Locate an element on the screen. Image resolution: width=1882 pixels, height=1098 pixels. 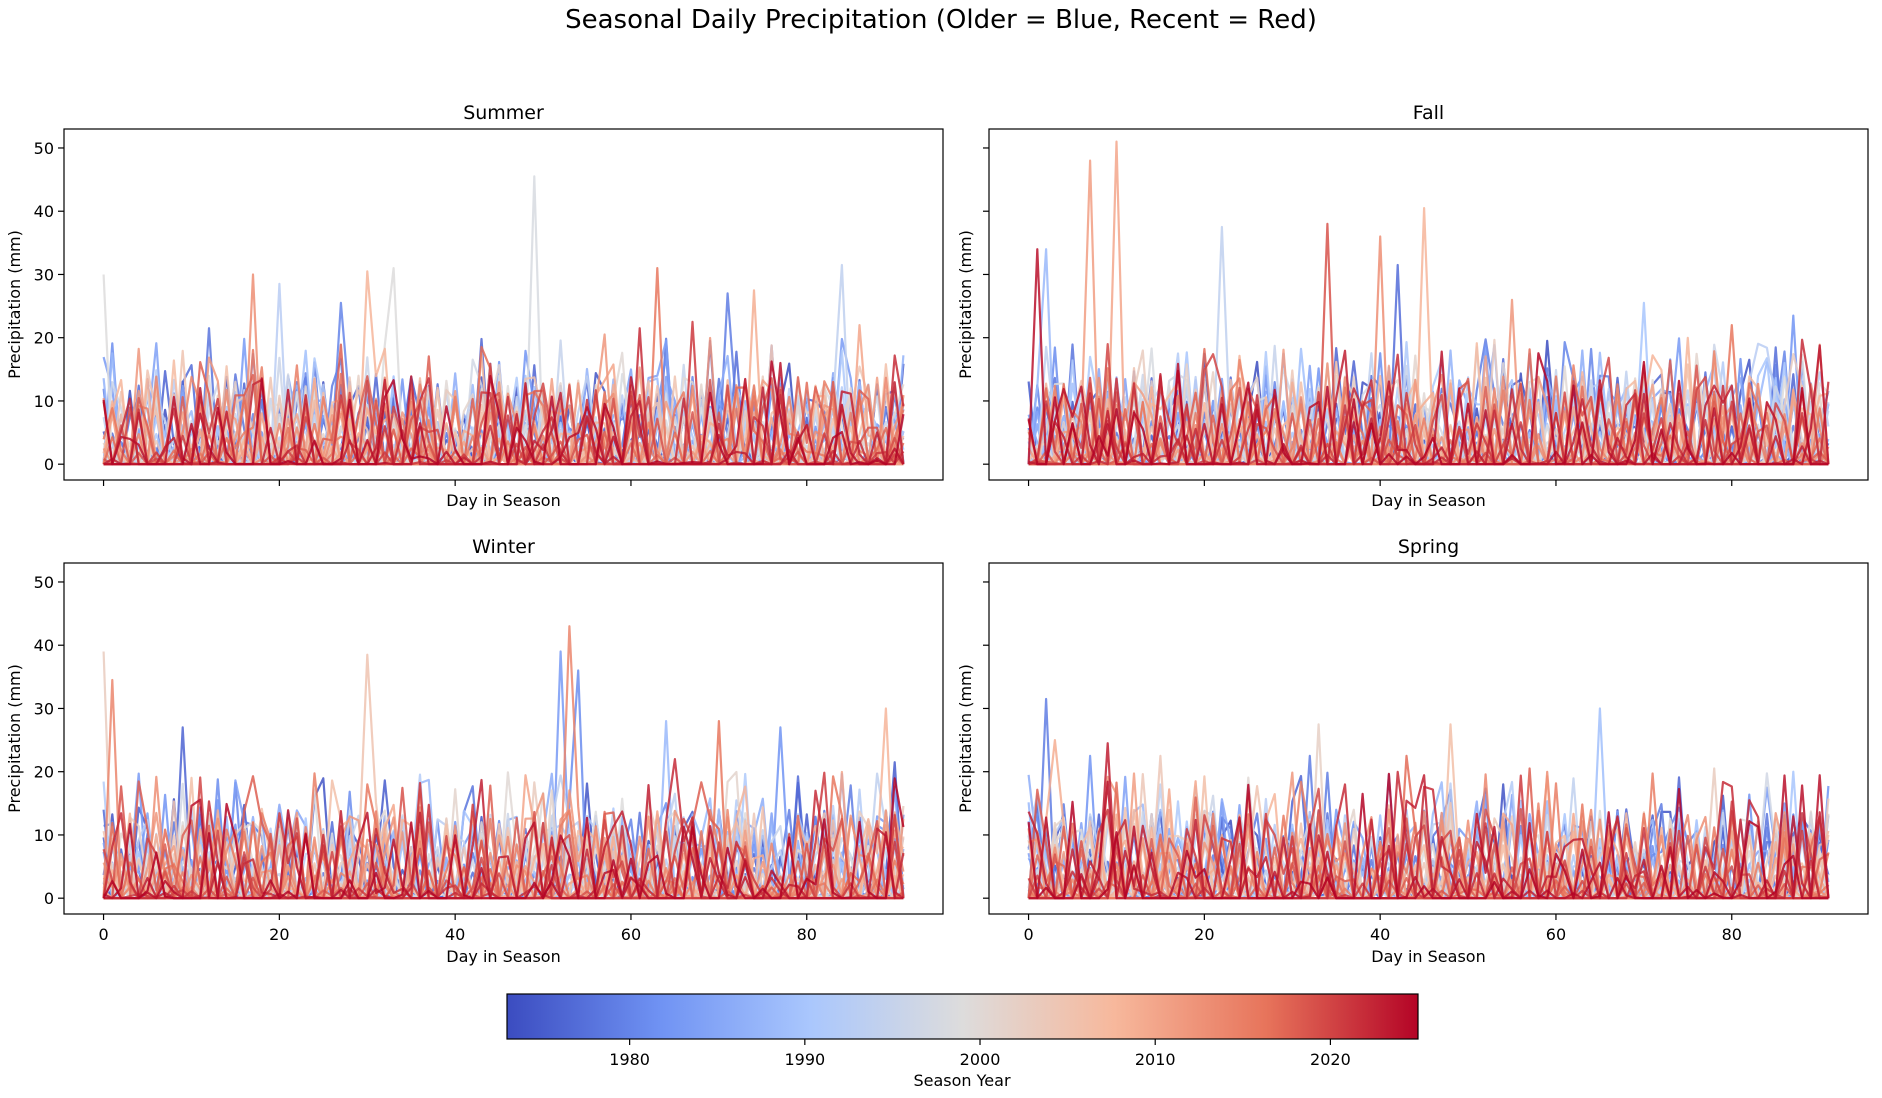
colorbar-gradient is located at coordinates (962, 1016).